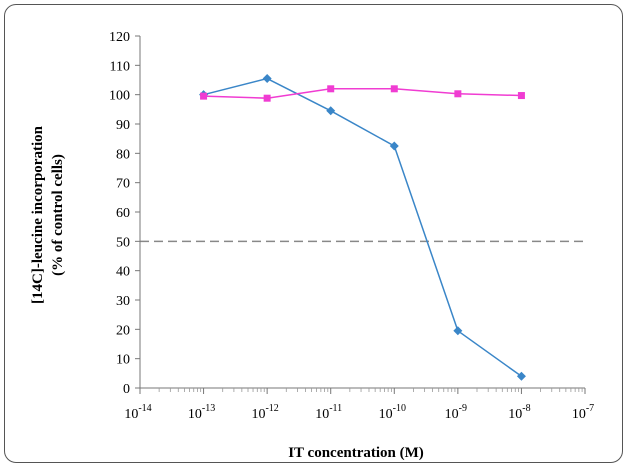 Image resolution: width=629 pixels, height=467 pixels. I want to click on y-tick-label: 60, so click(123, 213).